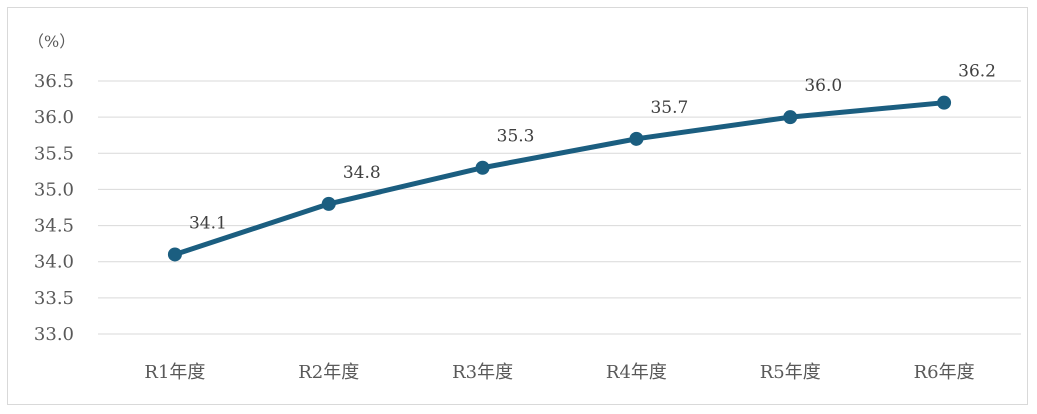 The width and height of the screenshot is (1037, 414). What do you see at coordinates (54, 226) in the screenshot?
I see `y-tick-label: 34.5` at bounding box center [54, 226].